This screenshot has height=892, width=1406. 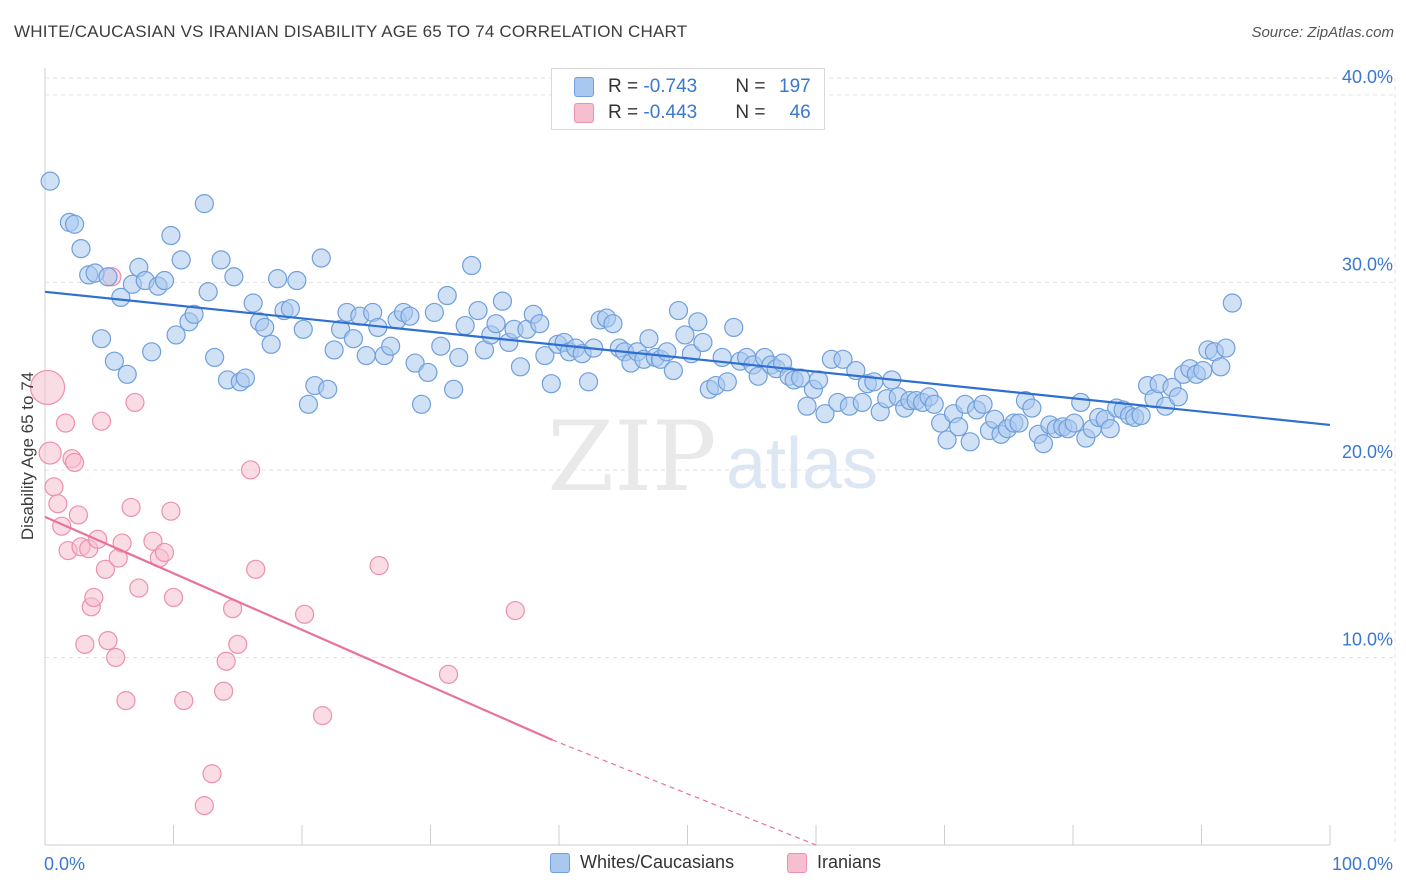 I want to click on y-tick-label: 20.0%, so click(x=1367, y=452).